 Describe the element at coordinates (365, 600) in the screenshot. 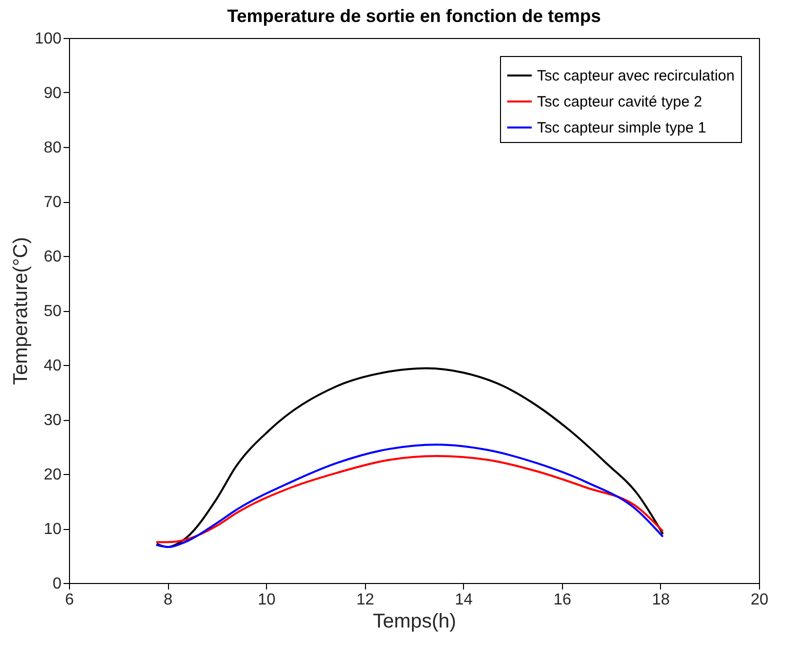

I see `x-tick-label: 12` at that location.